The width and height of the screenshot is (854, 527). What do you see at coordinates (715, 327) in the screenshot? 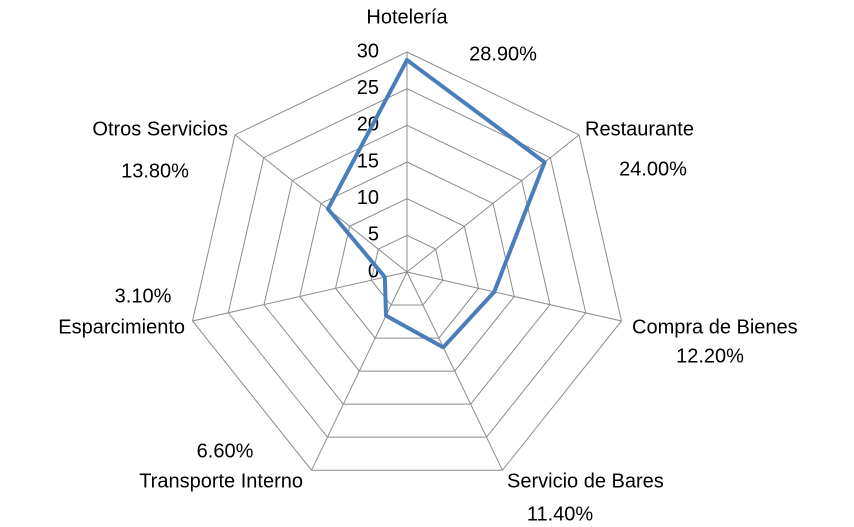
I see `category-label: Compra de Bienes` at bounding box center [715, 327].